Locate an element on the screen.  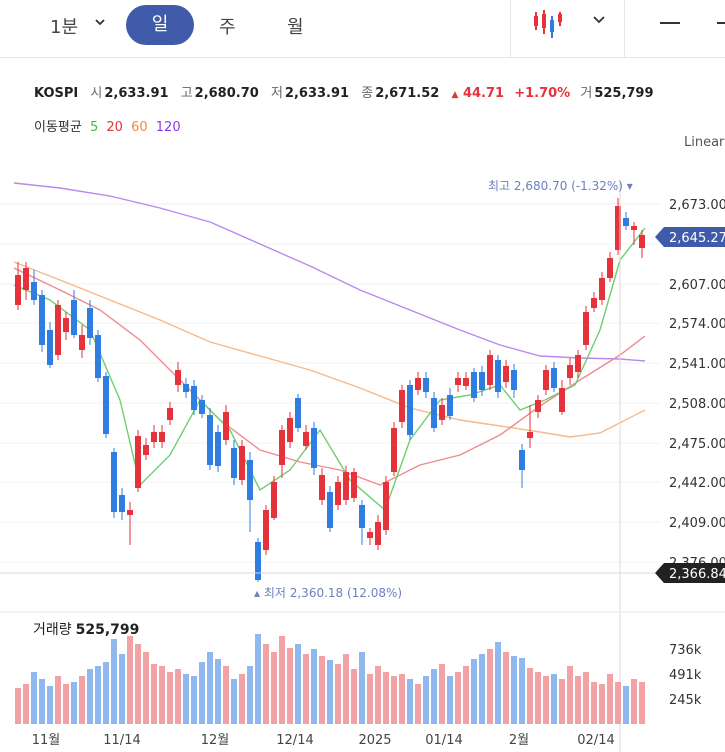
moving-average-legend: 이동평균 5 20 60 120 is located at coordinates (109, 125).